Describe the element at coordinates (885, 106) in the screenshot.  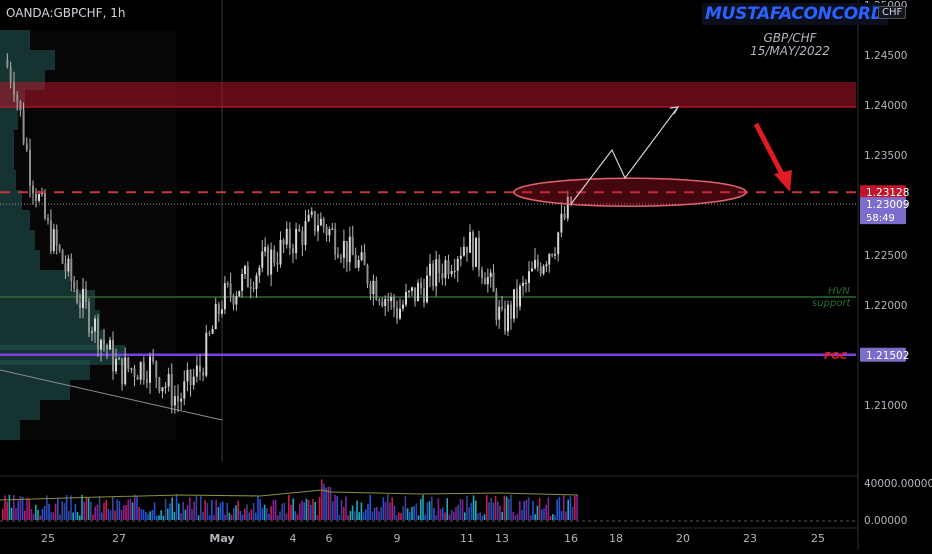
I see `y-tick-label: 1.24000` at that location.